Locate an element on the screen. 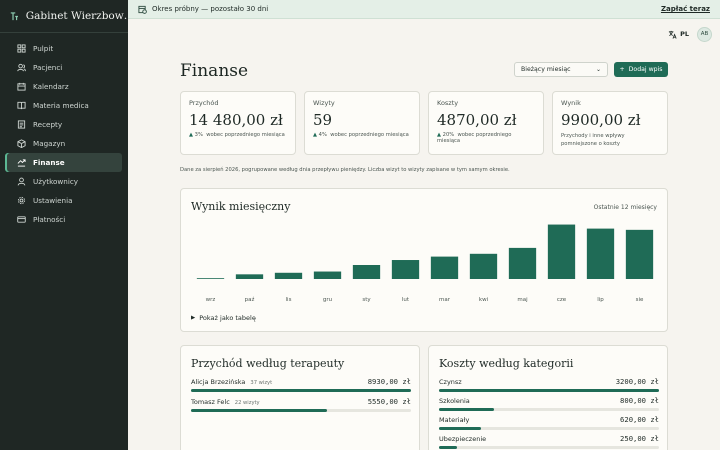 Image resolution: width=720 pixels, height=450 pixels. x-tick-label: cze is located at coordinates (562, 300).